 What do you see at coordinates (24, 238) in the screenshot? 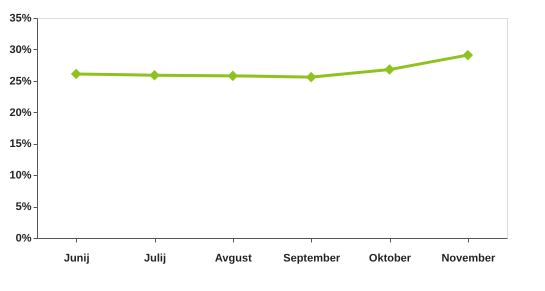
I see `y-tick-label: 0%` at bounding box center [24, 238].